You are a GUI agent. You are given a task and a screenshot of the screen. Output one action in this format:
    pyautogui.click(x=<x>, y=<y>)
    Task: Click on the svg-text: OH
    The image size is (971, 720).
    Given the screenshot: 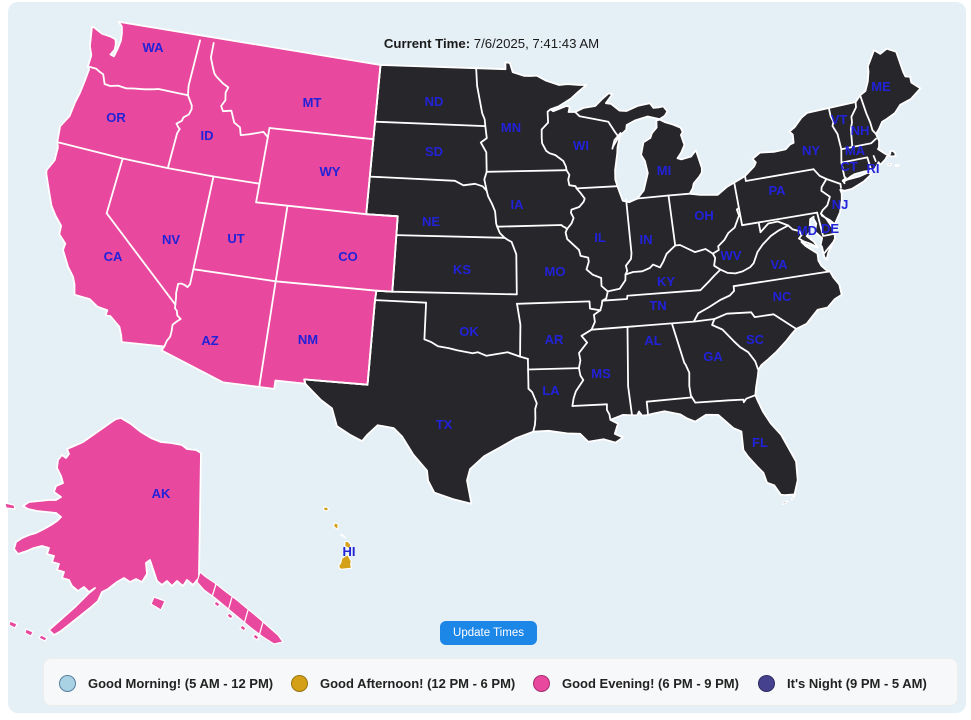 What is the action you would take?
    pyautogui.click(x=704, y=215)
    